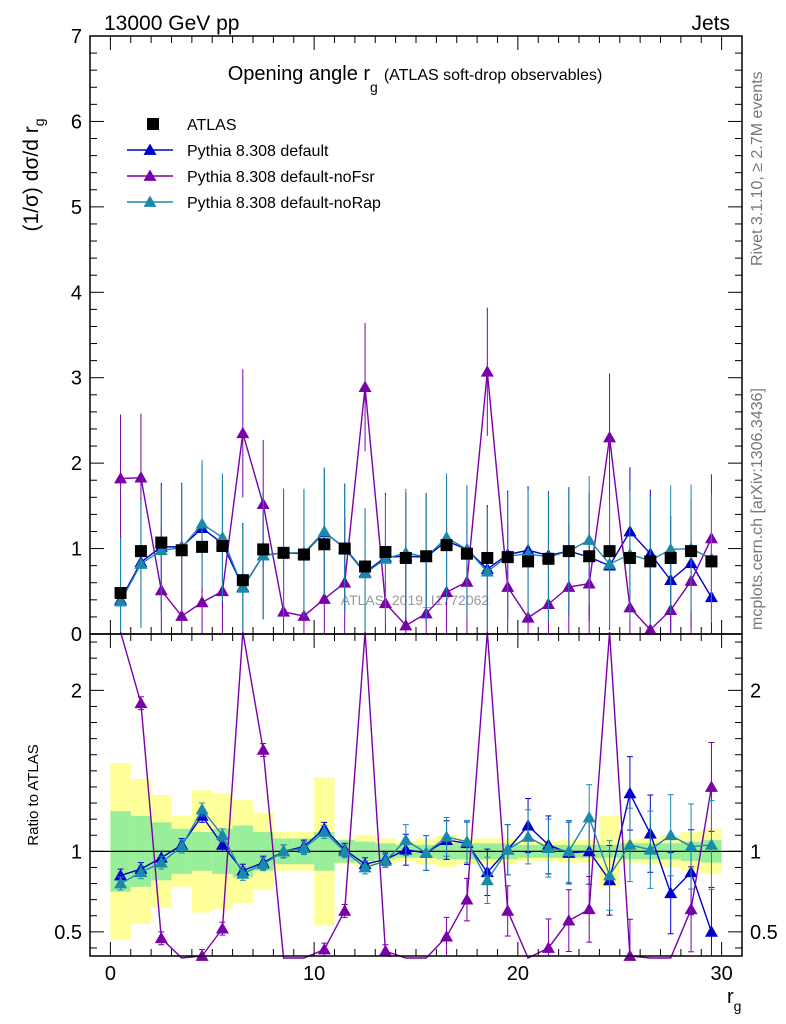 The image size is (786, 1024). Describe the element at coordinates (39, 122) in the screenshot. I see `main-ylabel-sub: g` at that location.